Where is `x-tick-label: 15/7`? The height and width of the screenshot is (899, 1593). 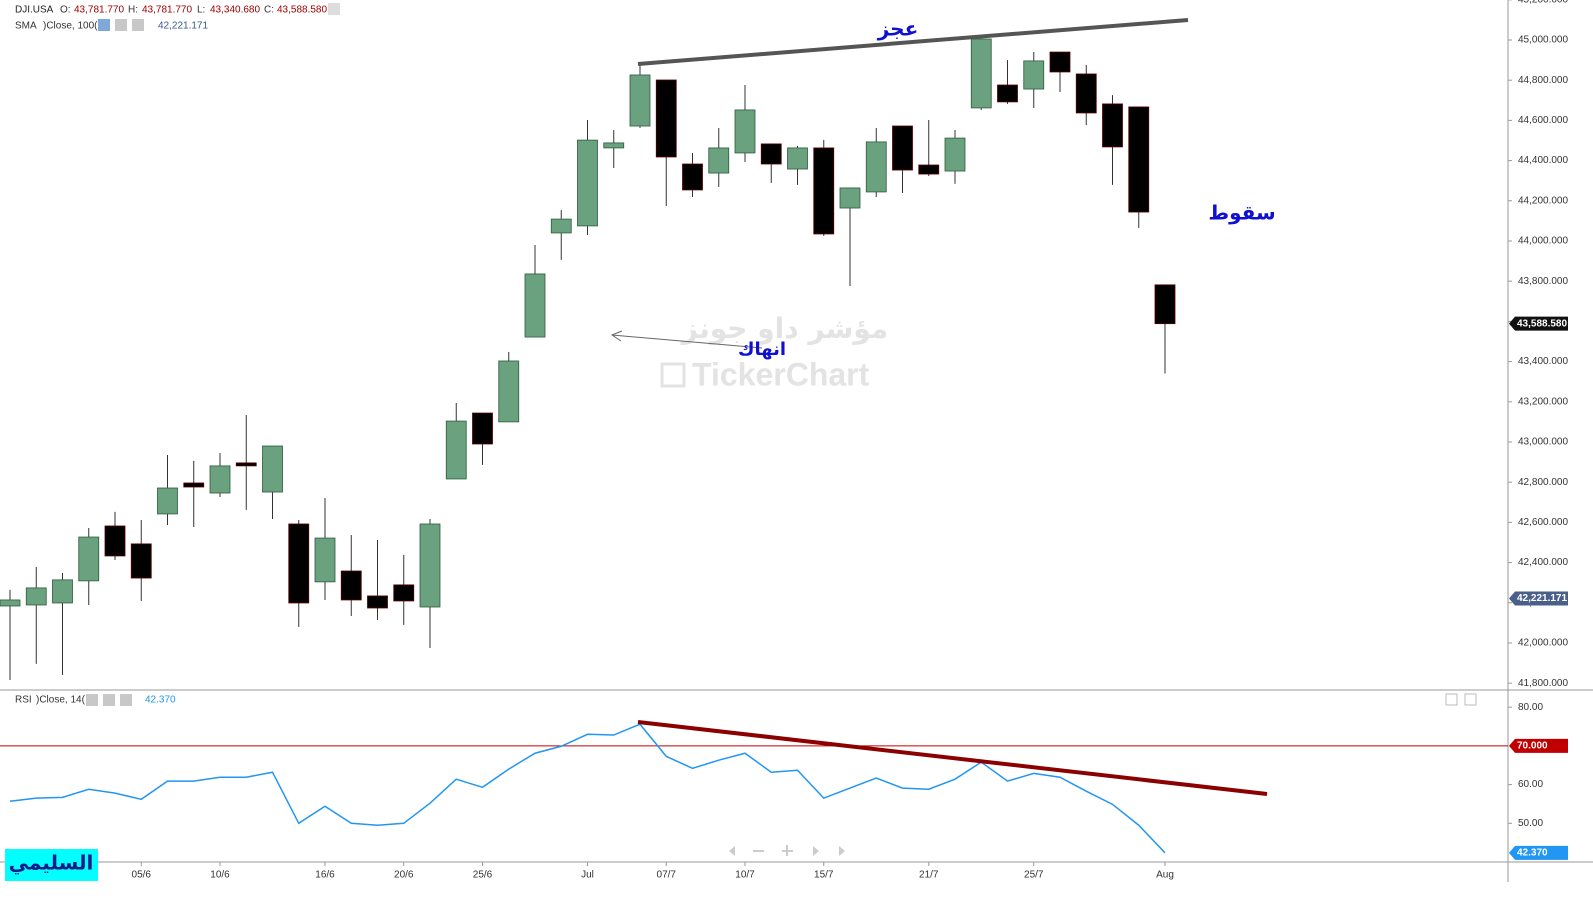
x-tick-label: 15/7 is located at coordinates (824, 875).